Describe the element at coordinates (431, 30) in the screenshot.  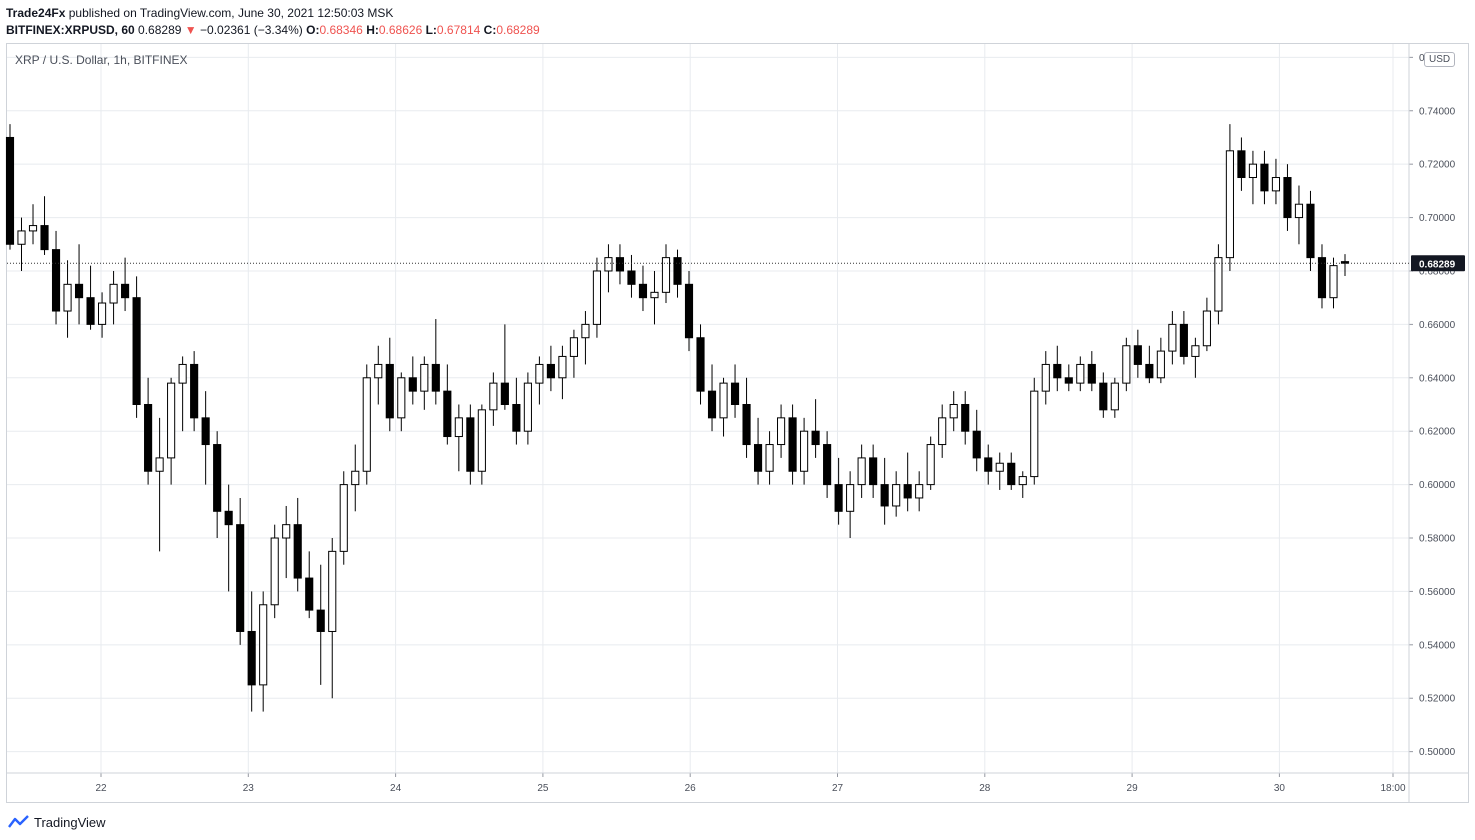
I see `low-label: L:` at that location.